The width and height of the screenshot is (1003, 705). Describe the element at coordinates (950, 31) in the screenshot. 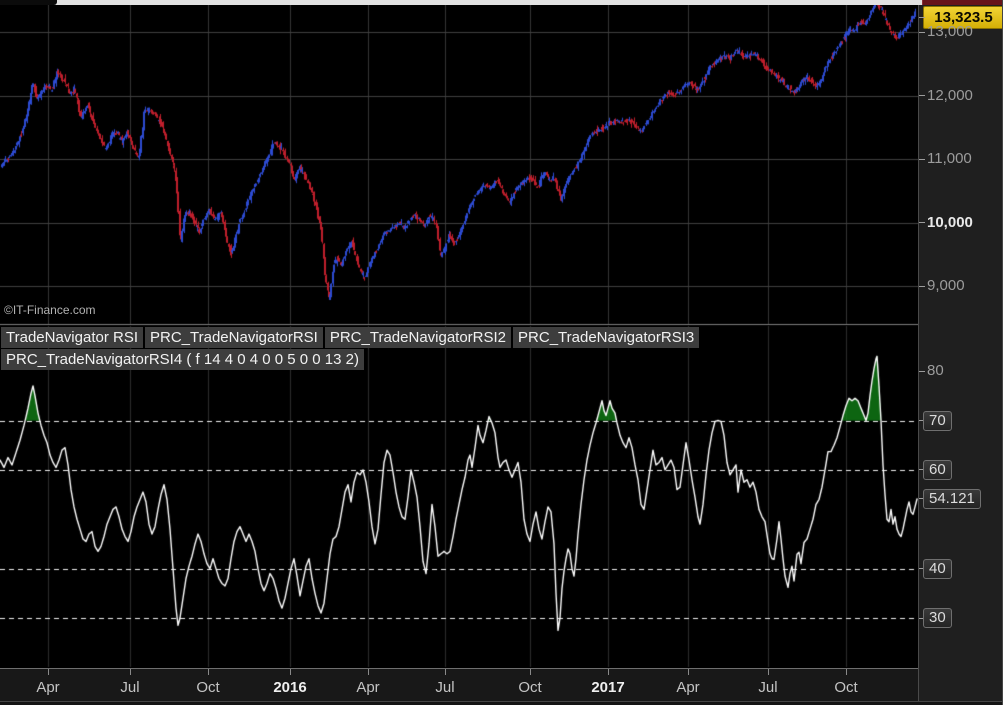

I see `price-axis-label: 13,000` at that location.